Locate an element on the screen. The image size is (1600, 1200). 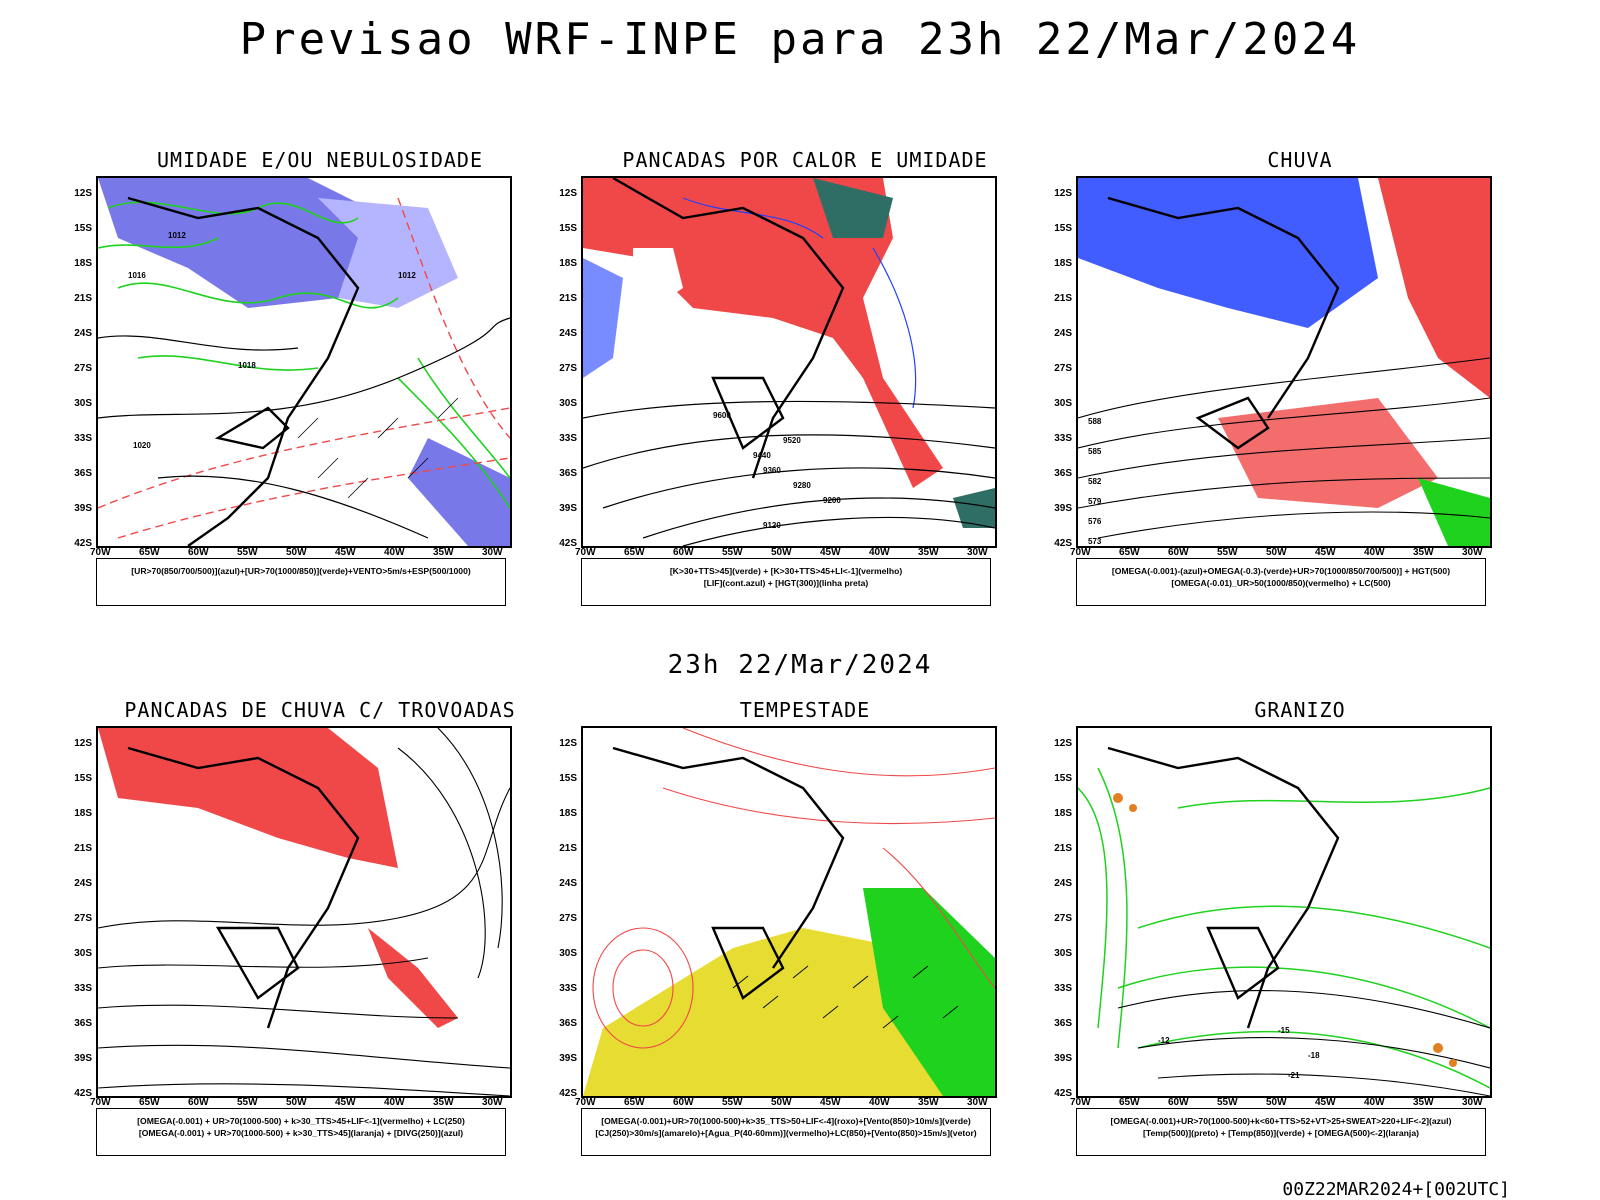
panel-title: CHUVA is located at coordinates (1300, 160).